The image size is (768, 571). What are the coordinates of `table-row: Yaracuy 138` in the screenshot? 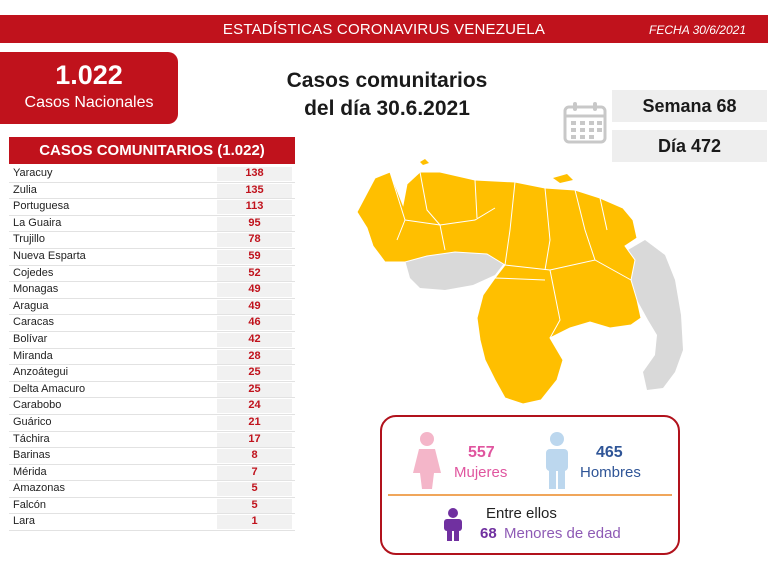 It's located at (152, 174).